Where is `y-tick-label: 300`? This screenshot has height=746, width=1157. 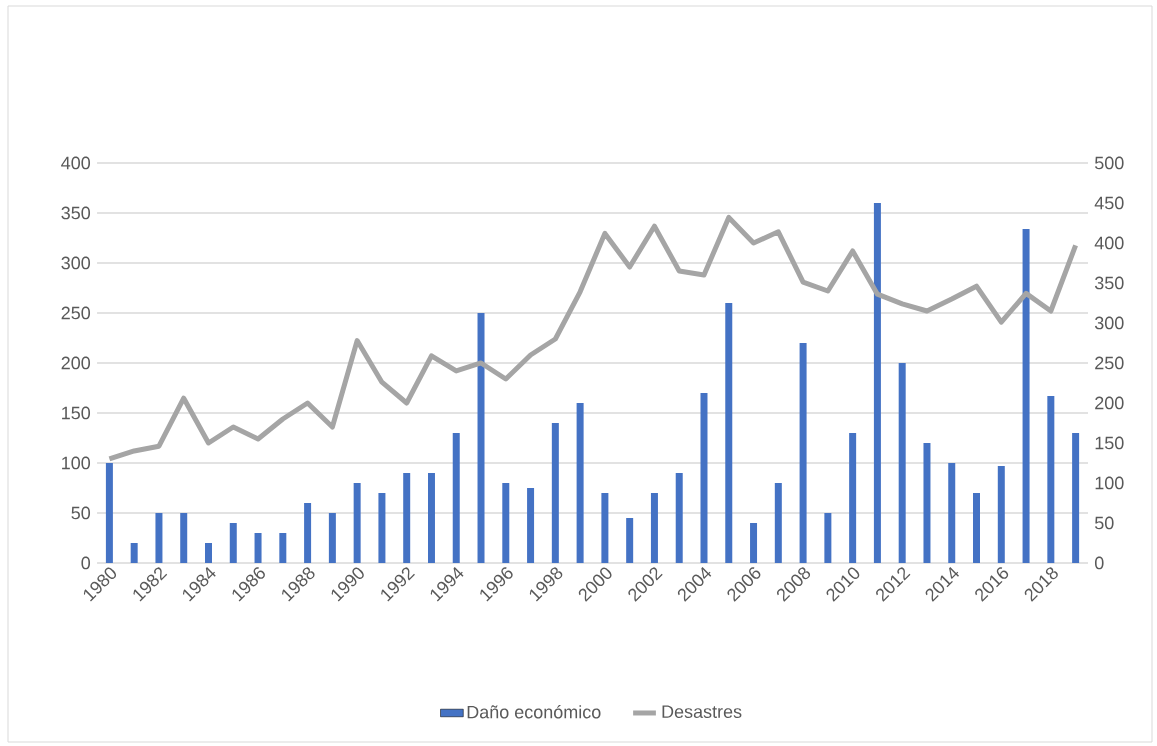 y-tick-label: 300 is located at coordinates (76, 263).